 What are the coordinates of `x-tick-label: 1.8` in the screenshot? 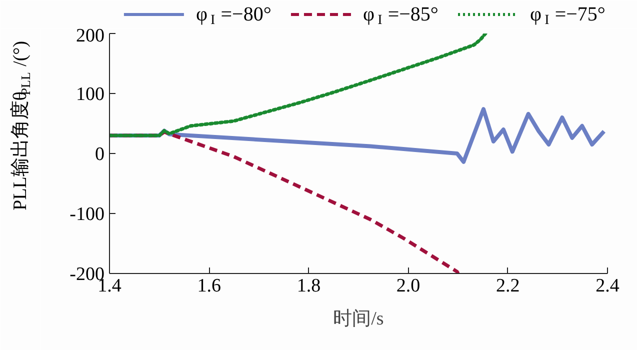 It's located at (308, 286).